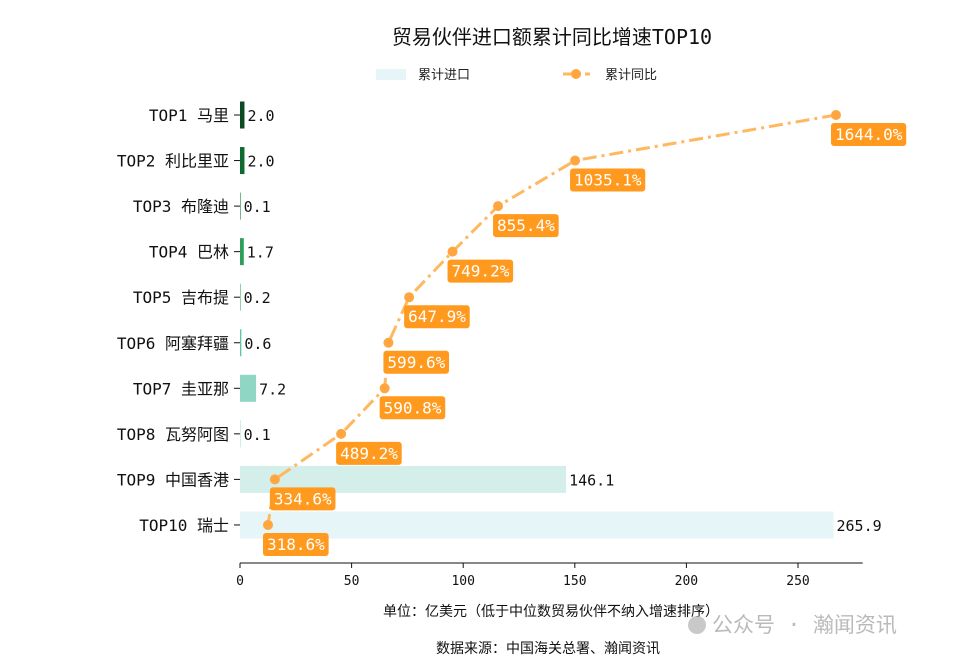  I want to click on y-tick-label: TOP7 圭亚那, so click(181, 388).